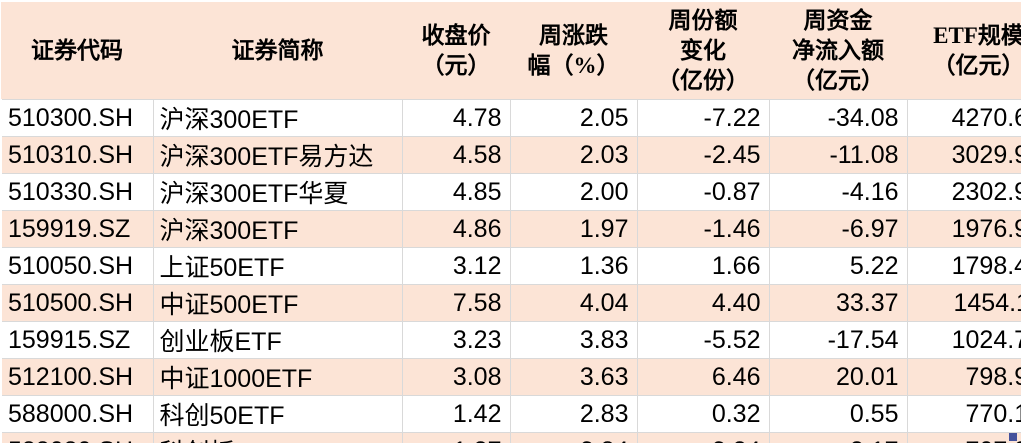 The height and width of the screenshot is (443, 1021). What do you see at coordinates (703, 266) in the screenshot?
I see `cell-share_chg: 1.66` at bounding box center [703, 266].